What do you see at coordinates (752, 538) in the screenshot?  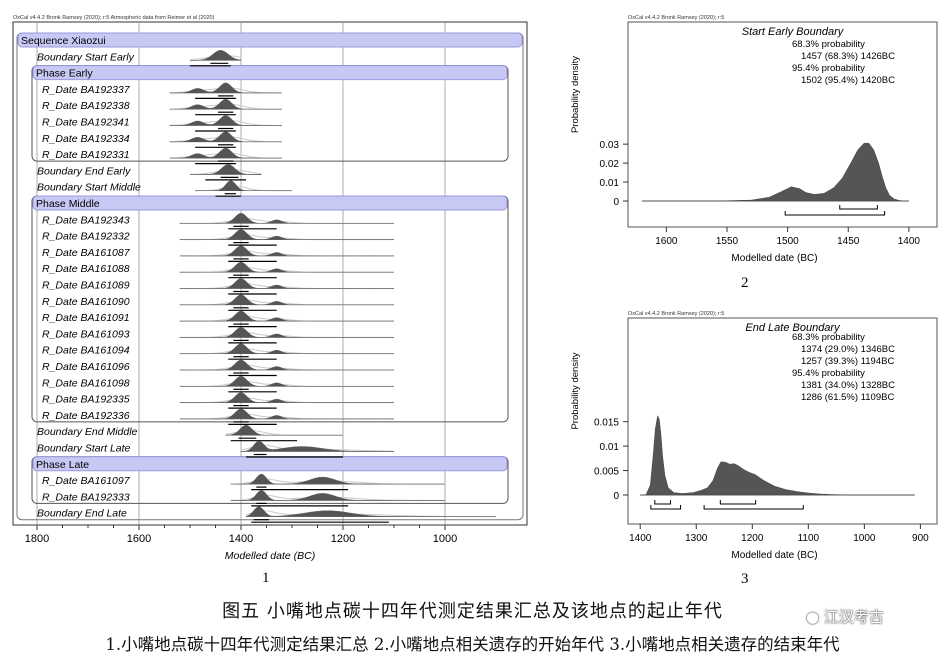 I see `x-tick-label: 1200` at bounding box center [752, 538].